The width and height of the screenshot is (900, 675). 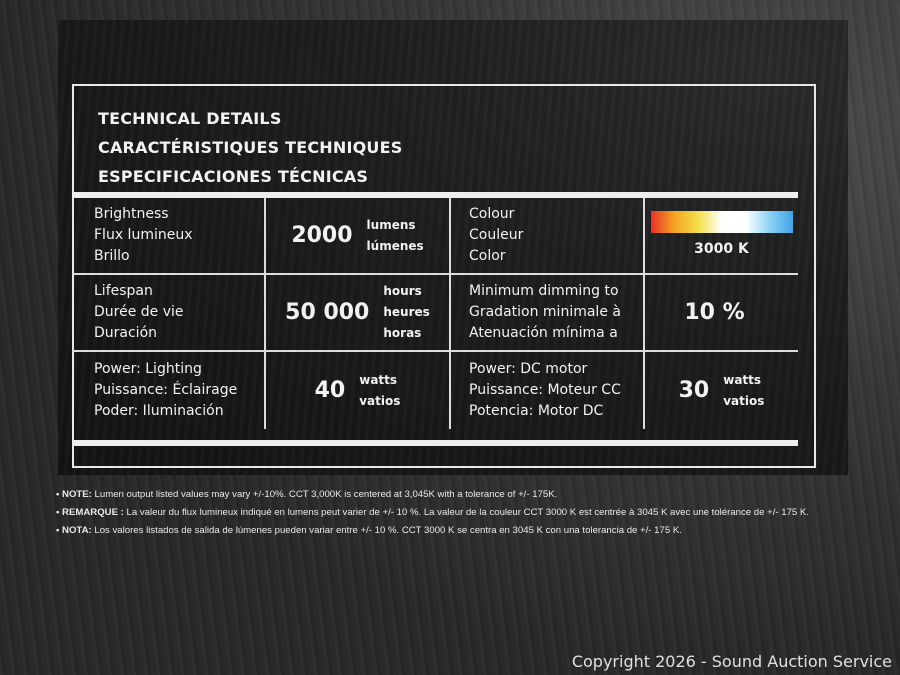 What do you see at coordinates (694, 390) in the screenshot?
I see `value-number: 30` at bounding box center [694, 390].